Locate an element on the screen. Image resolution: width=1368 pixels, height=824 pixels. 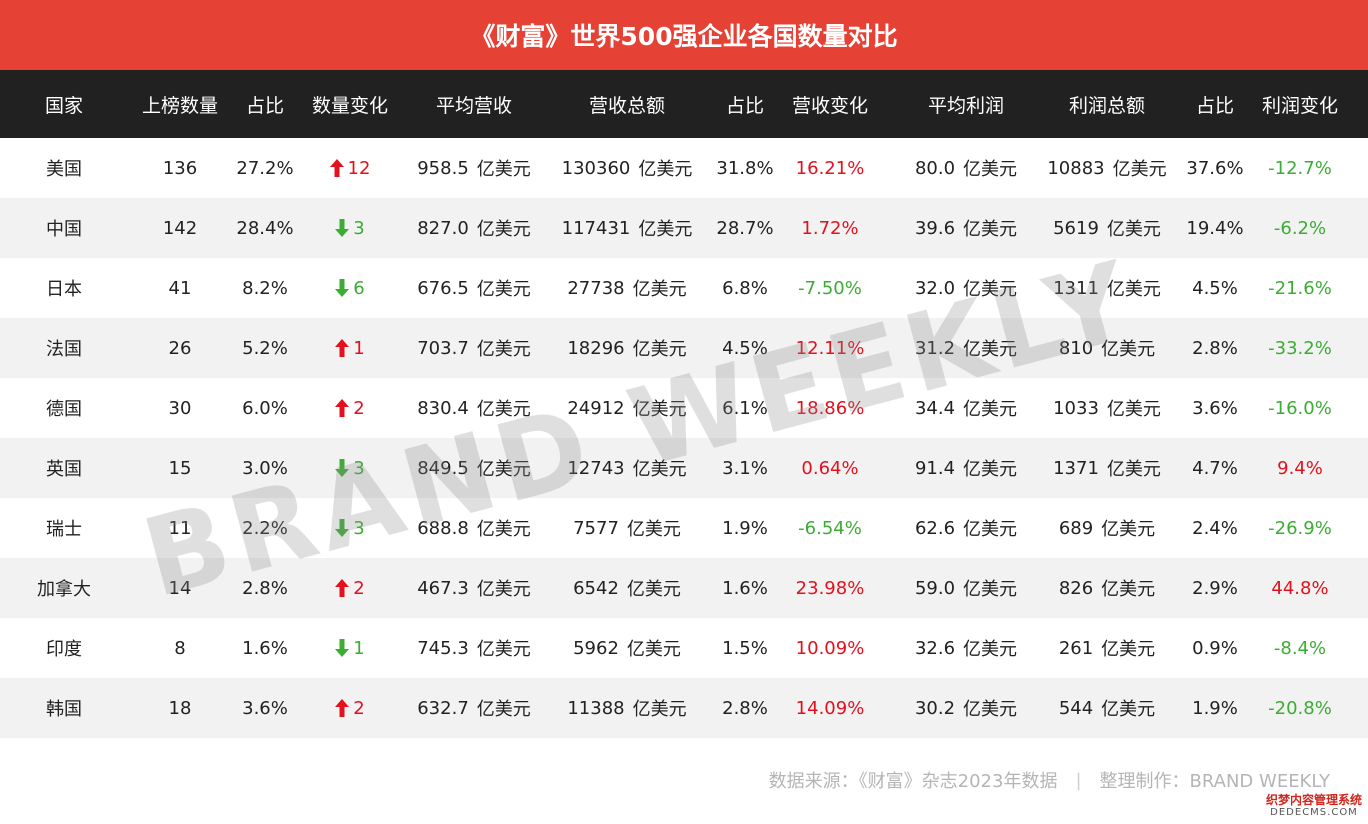
count-change-value: 12 is located at coordinates (359, 168).